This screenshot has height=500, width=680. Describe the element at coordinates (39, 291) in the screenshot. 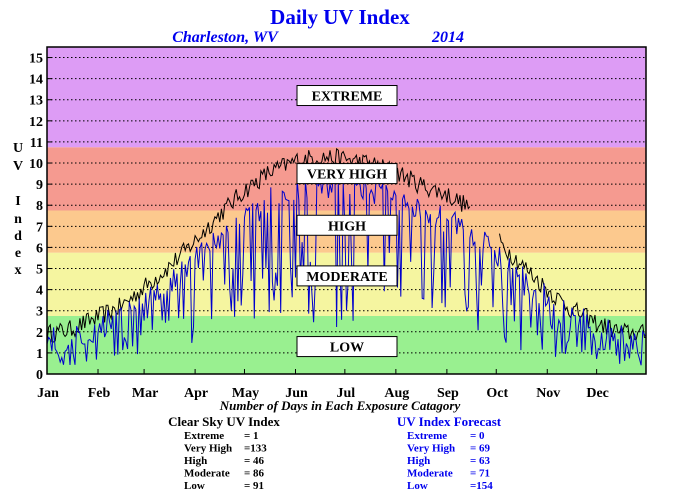

I see `y-tick-label: 4` at that location.